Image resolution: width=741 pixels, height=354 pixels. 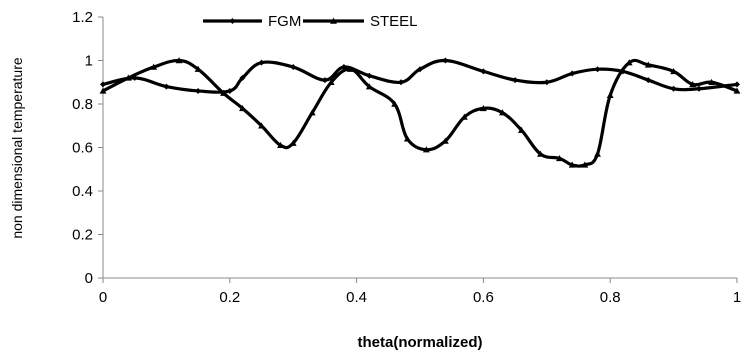 What do you see at coordinates (483, 297) in the screenshot?
I see `x-tick-label: 0.6` at bounding box center [483, 297].